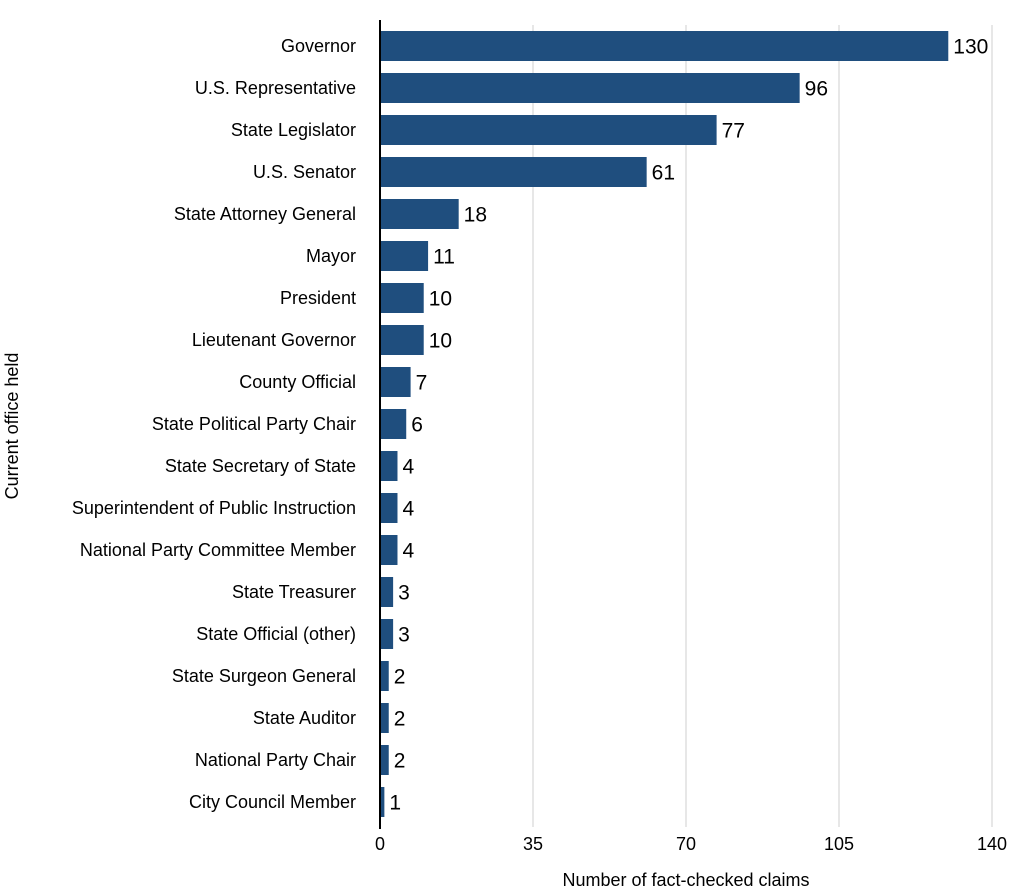 Image resolution: width=1010 pixels, height=890 pixels. What do you see at coordinates (417, 425) in the screenshot?
I see `data-label: 6` at bounding box center [417, 425].